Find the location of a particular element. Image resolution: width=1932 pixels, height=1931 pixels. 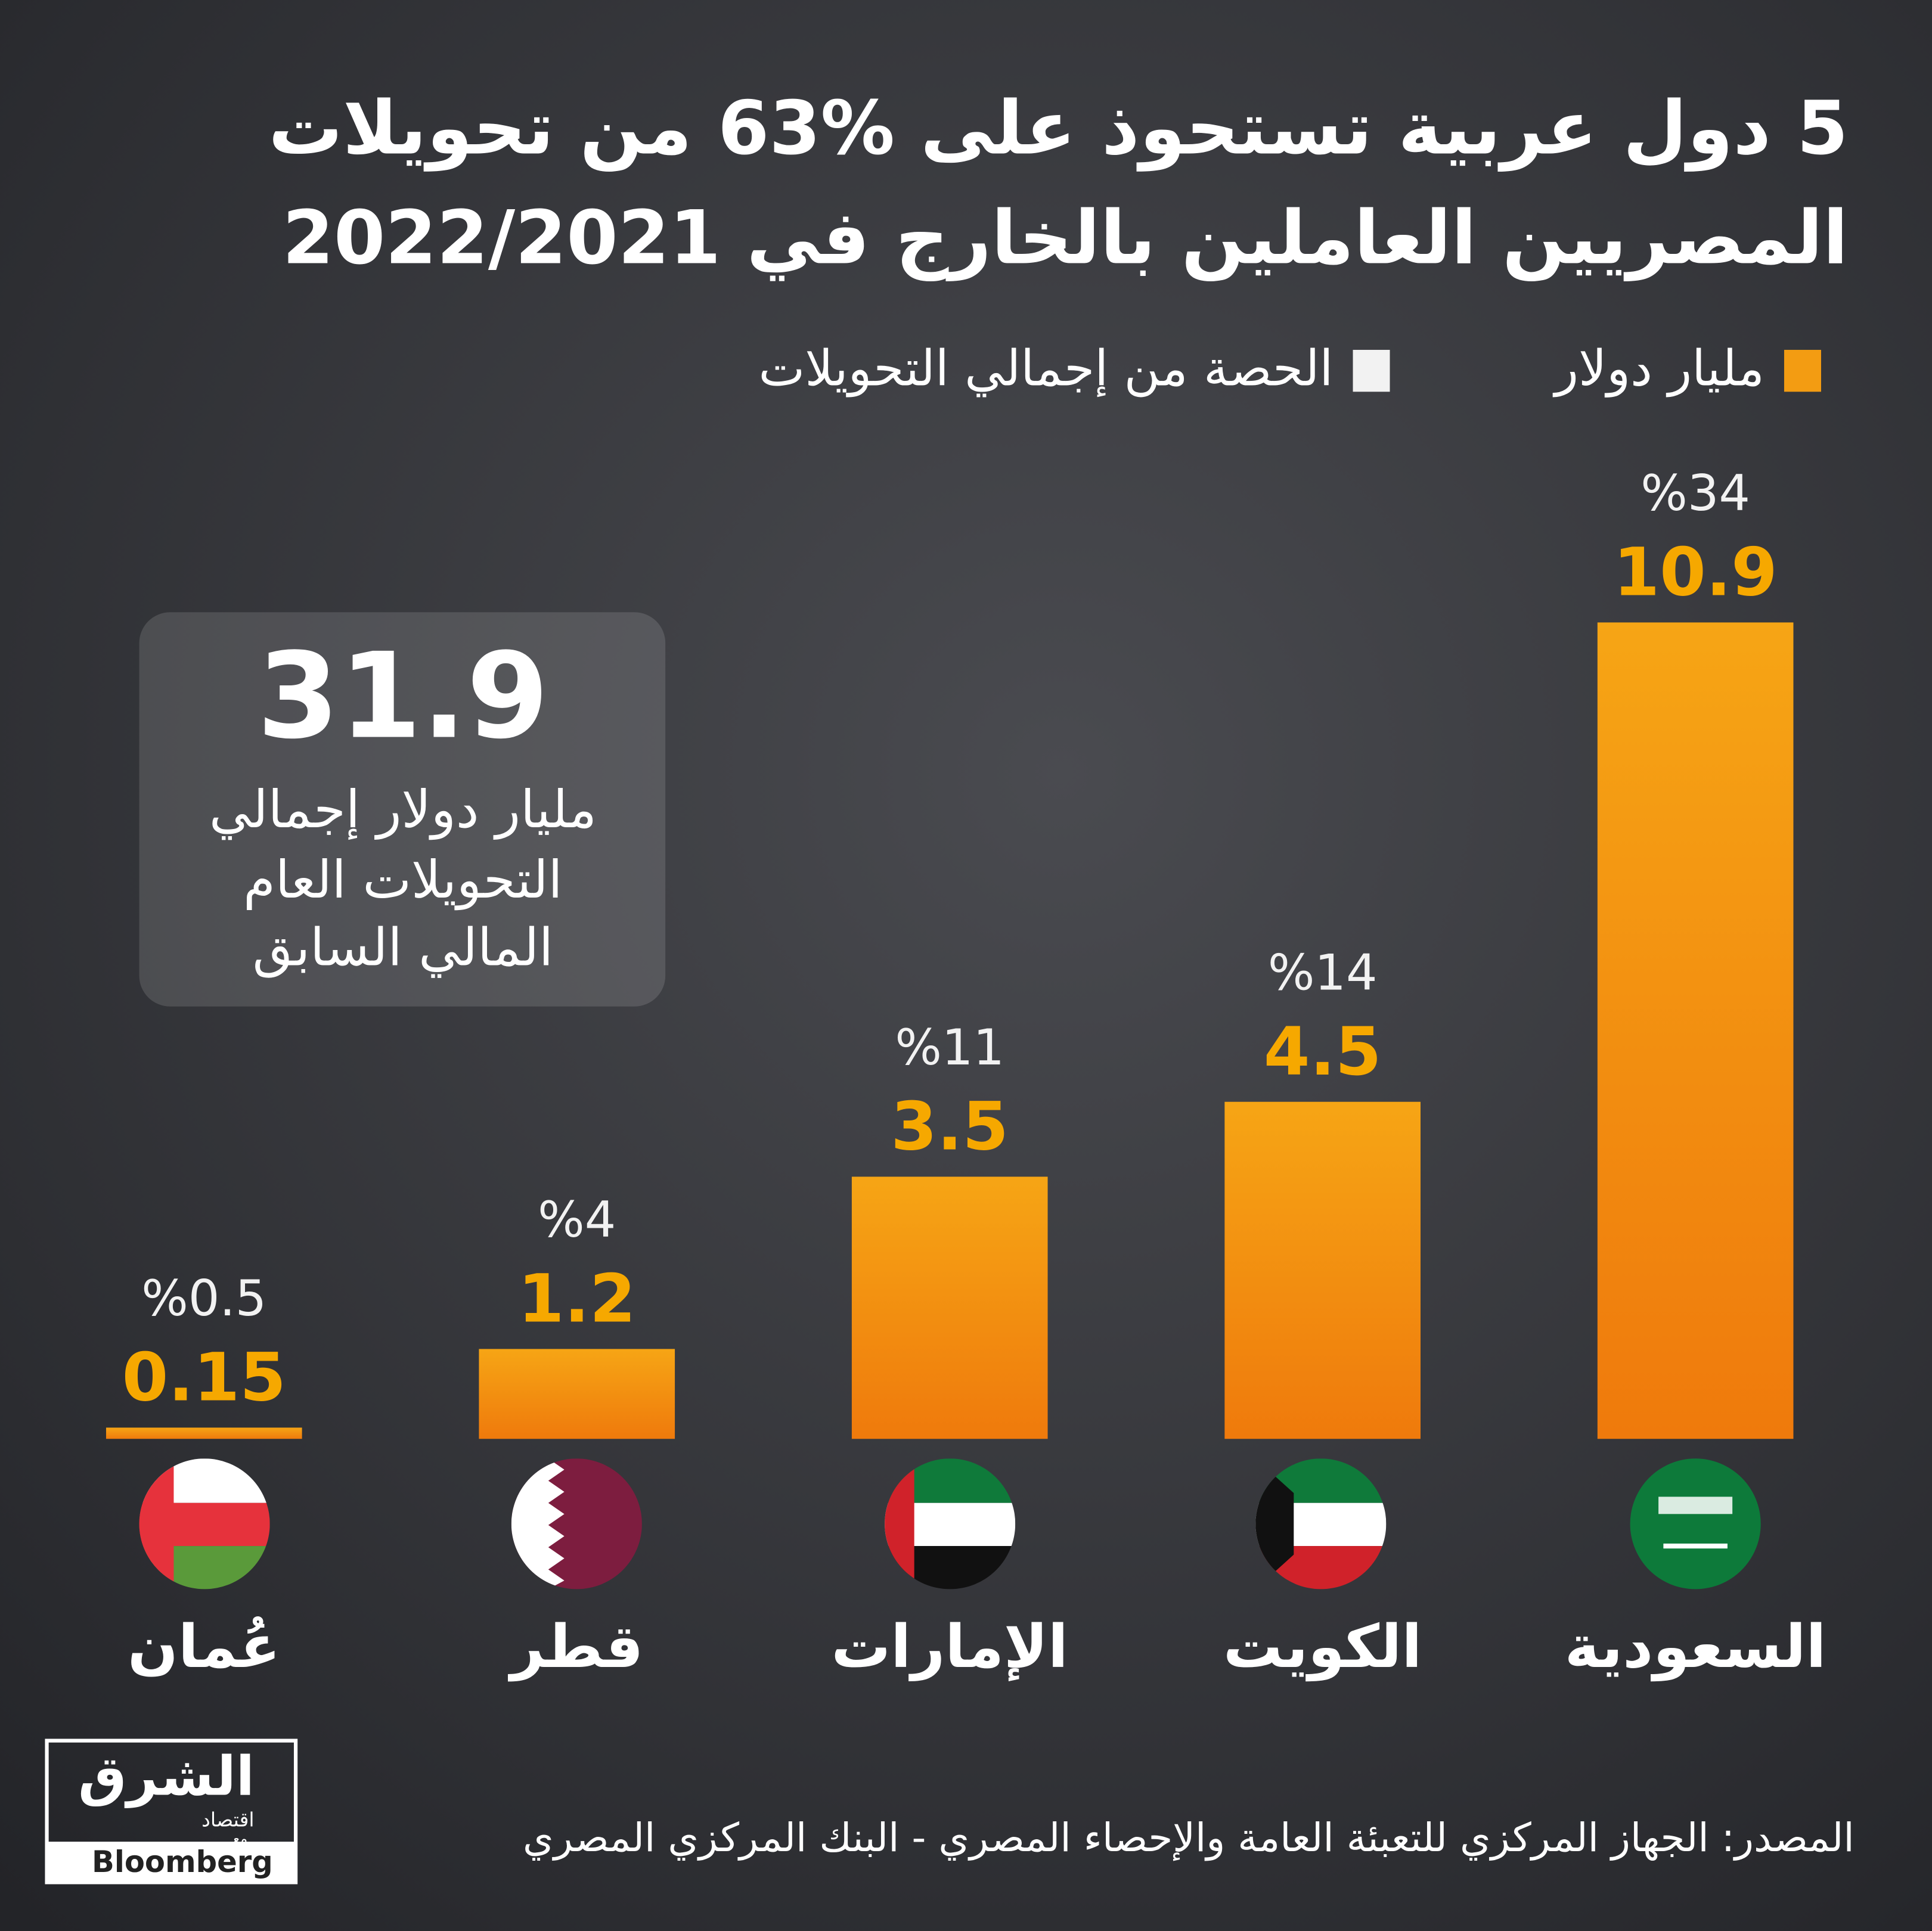

flag-qatar is located at coordinates (576, 1523).